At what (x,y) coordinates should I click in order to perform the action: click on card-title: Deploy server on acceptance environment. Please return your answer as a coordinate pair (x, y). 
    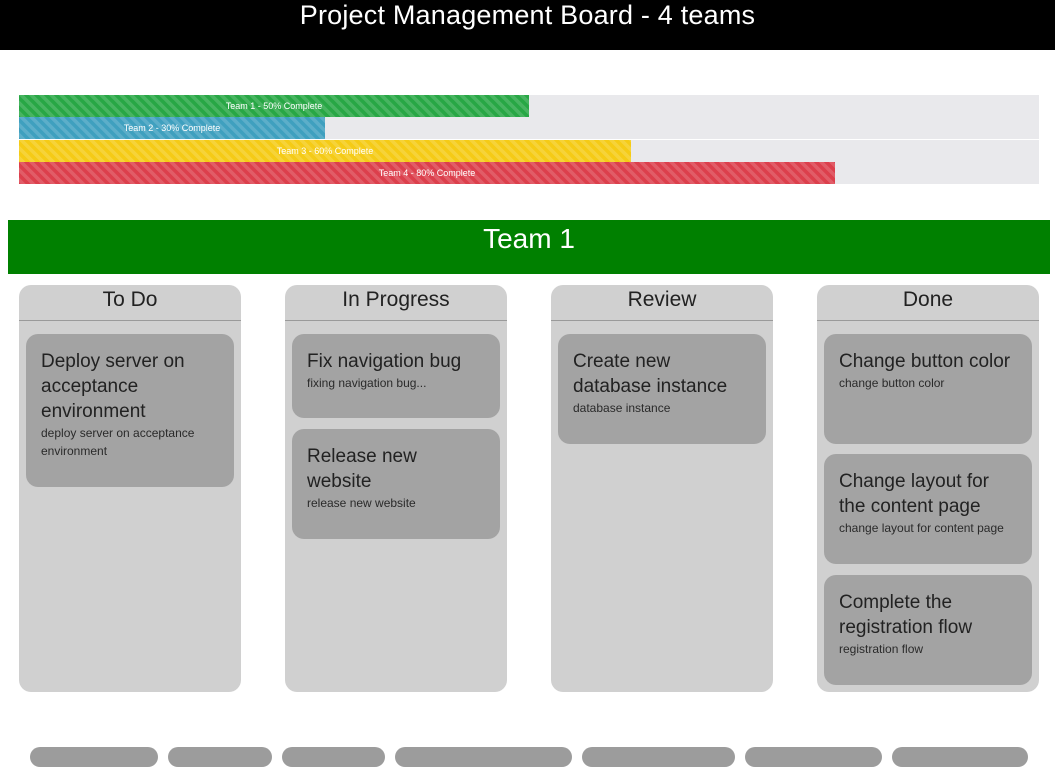
    Looking at the image, I should click on (113, 386).